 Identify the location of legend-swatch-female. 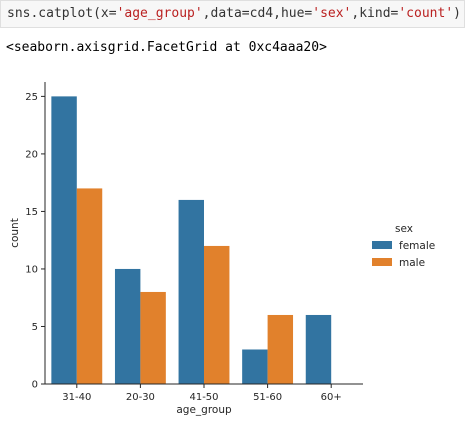
(382, 245).